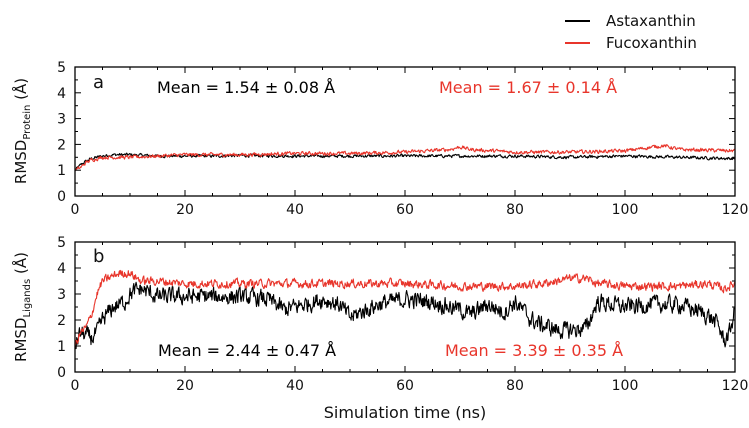 The image size is (749, 428). What do you see at coordinates (98, 256) in the screenshot?
I see `panel-b-letter: b` at bounding box center [98, 256].